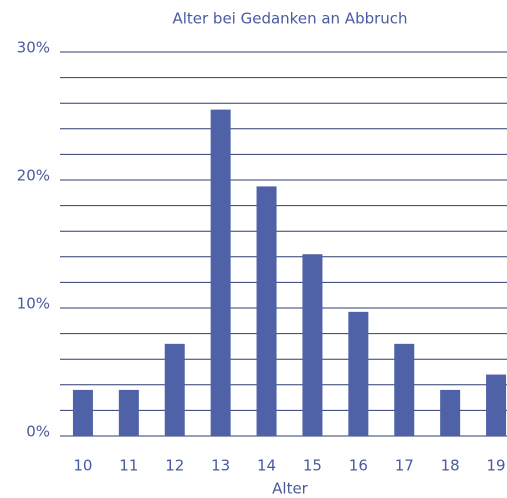  What do you see at coordinates (33, 48) in the screenshot?
I see `y-tick-label: 30%` at bounding box center [33, 48].